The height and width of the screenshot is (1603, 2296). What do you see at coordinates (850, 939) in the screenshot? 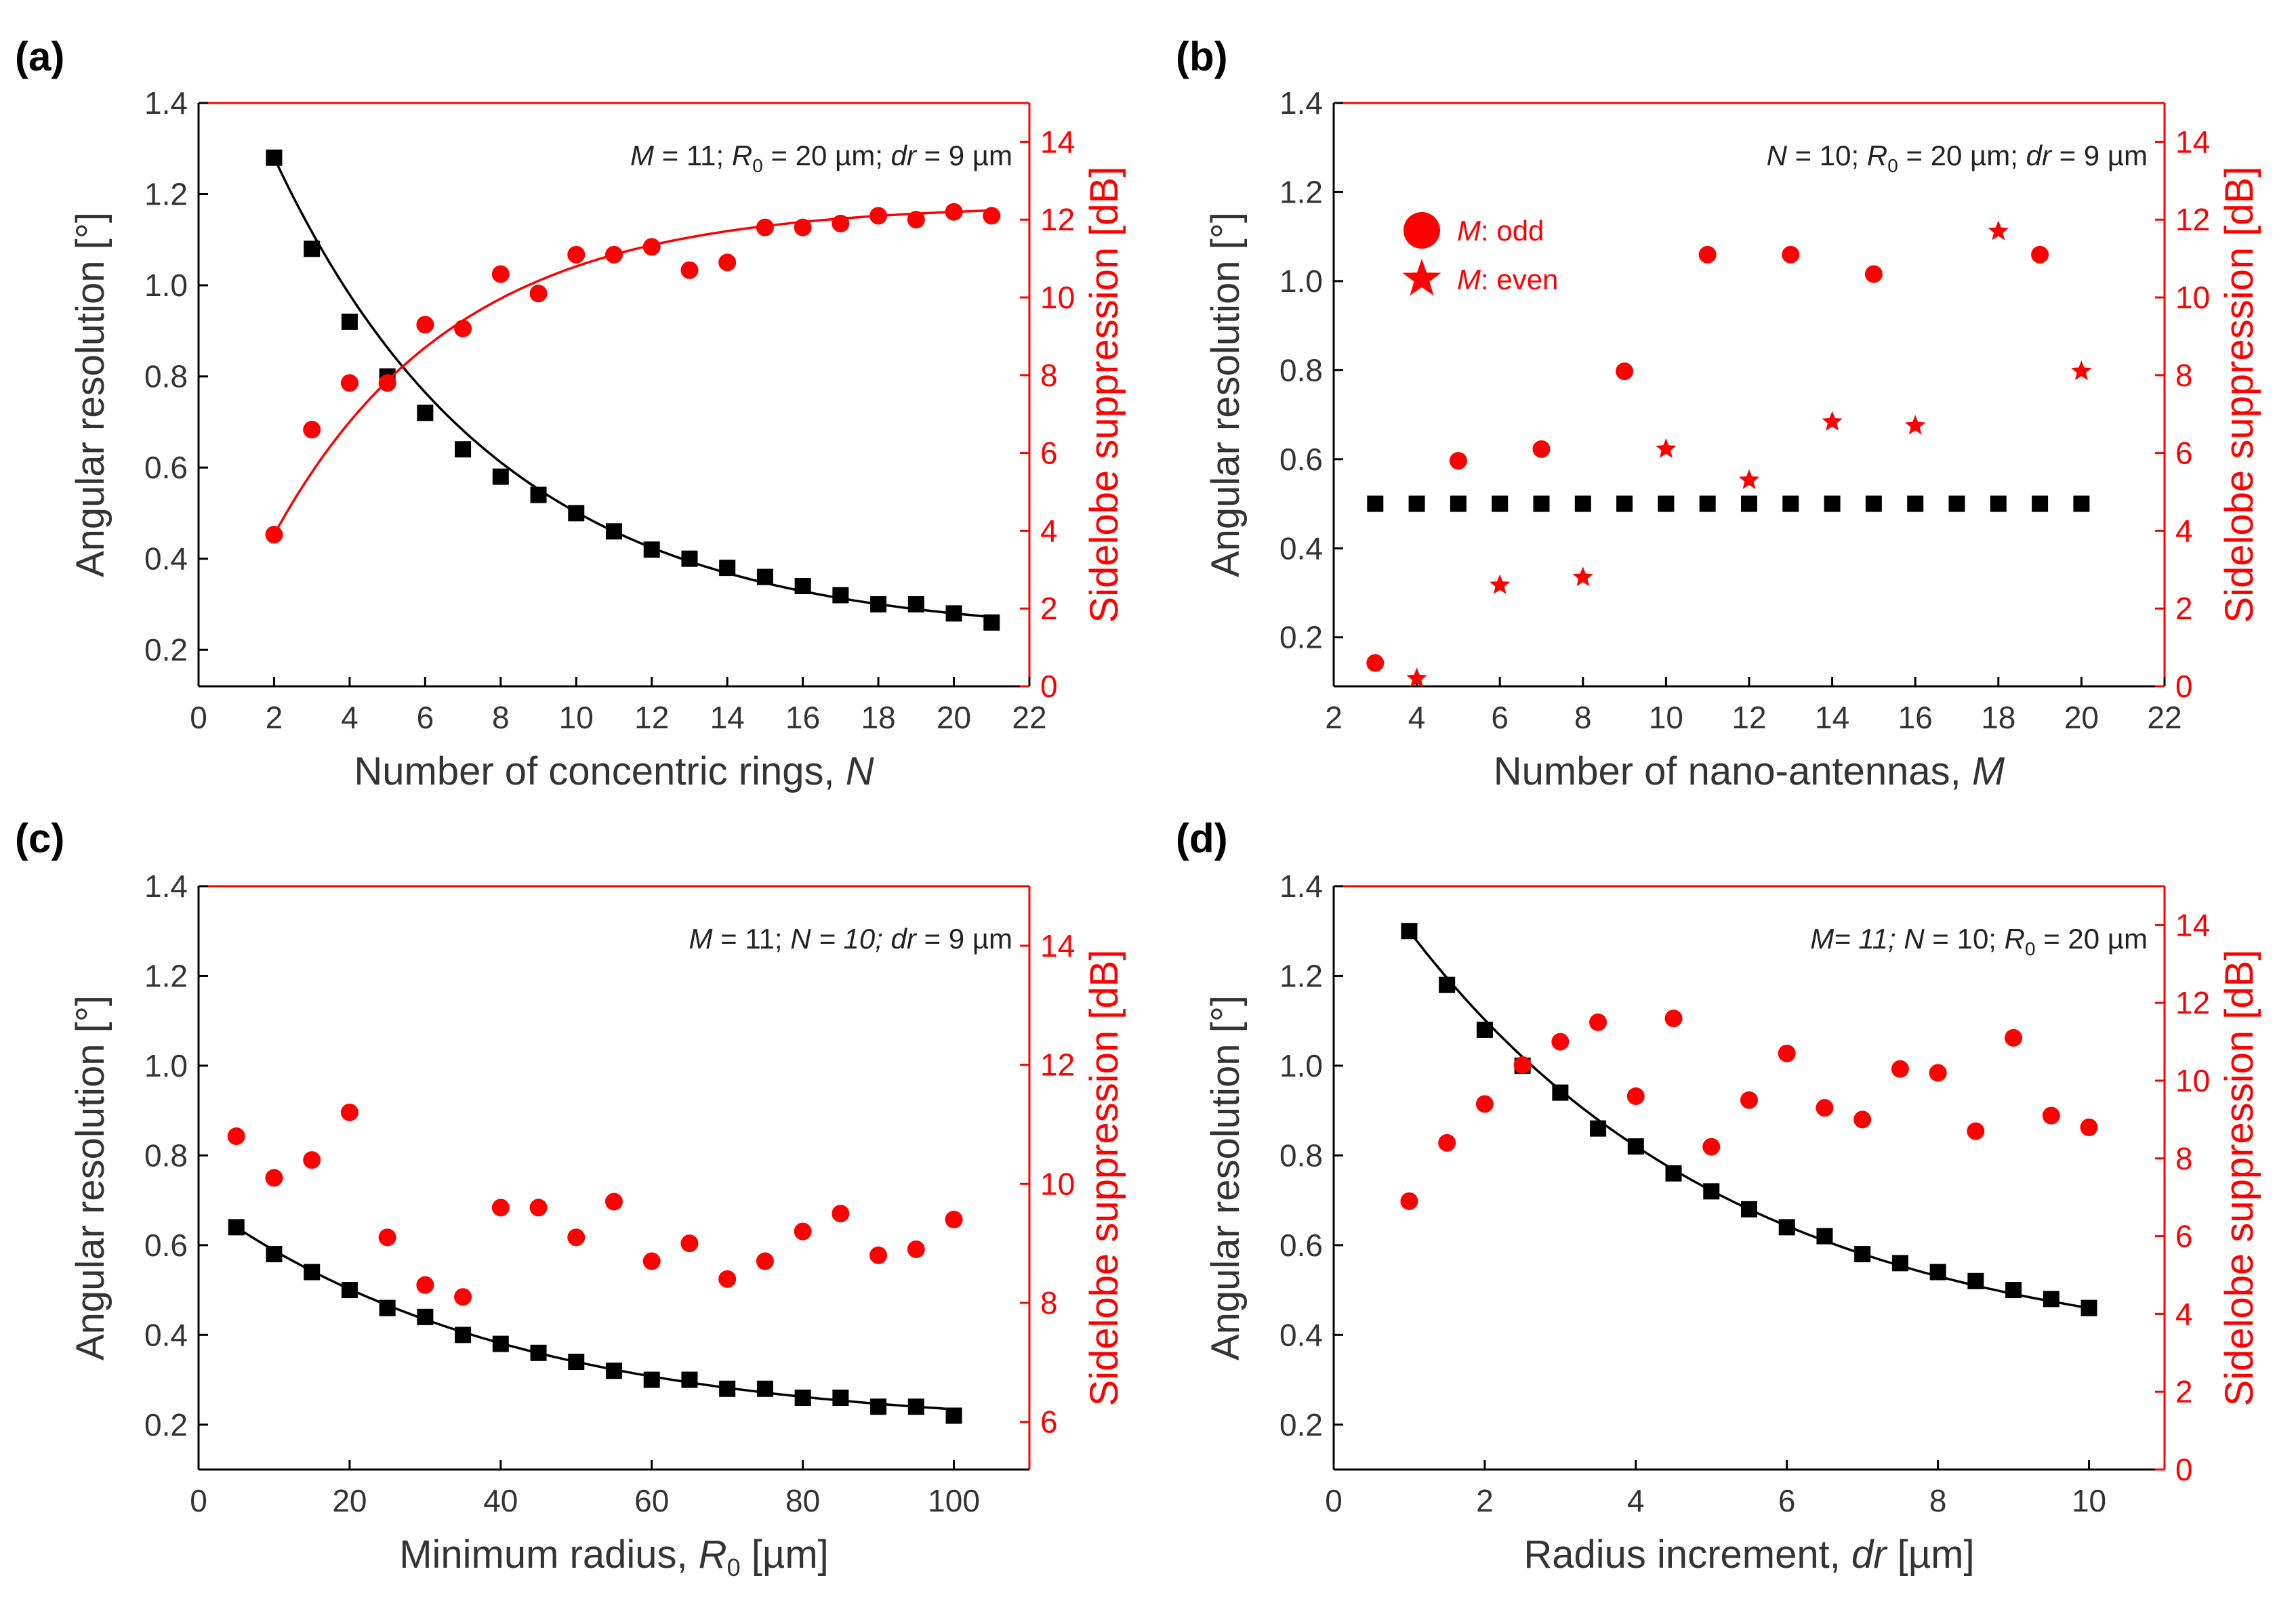
I see `parameter-annotation: M = 11; N = 10; dr = 9 µm` at bounding box center [850, 939].